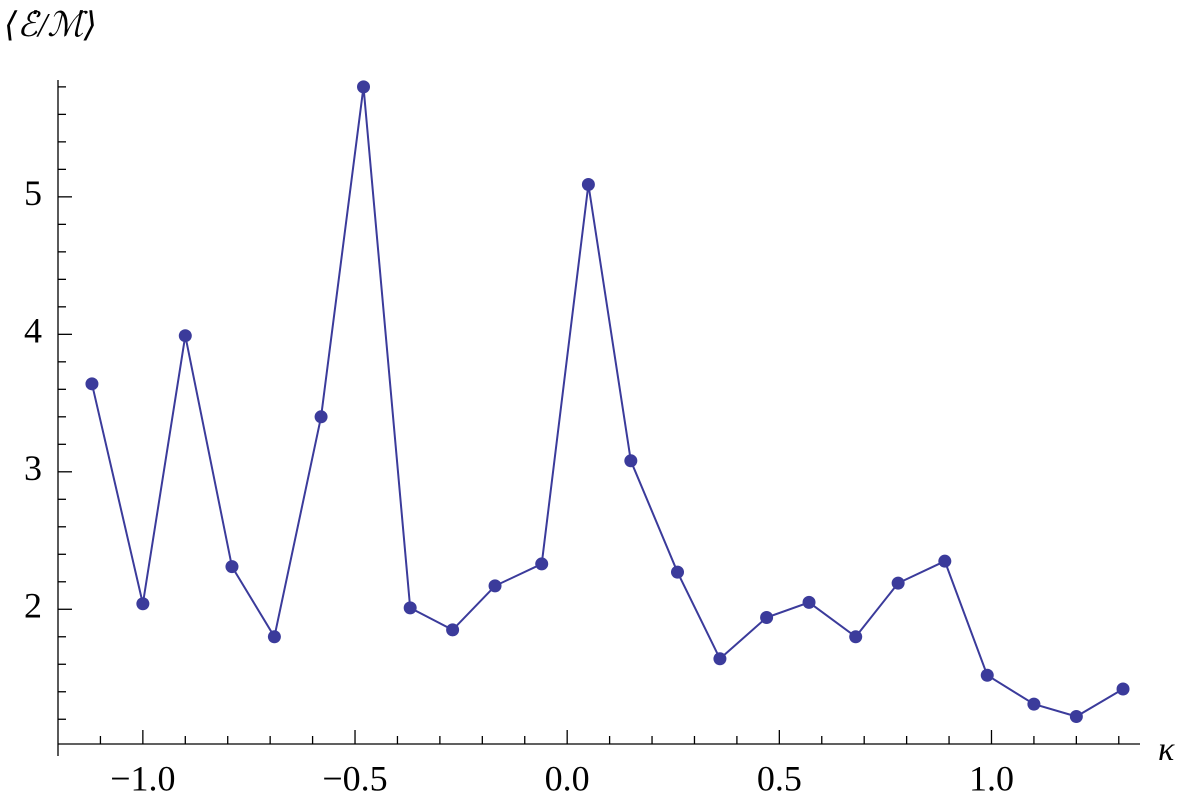 Image resolution: width=1200 pixels, height=807 pixels. I want to click on x-tick-label: 0.5, so click(779, 778).